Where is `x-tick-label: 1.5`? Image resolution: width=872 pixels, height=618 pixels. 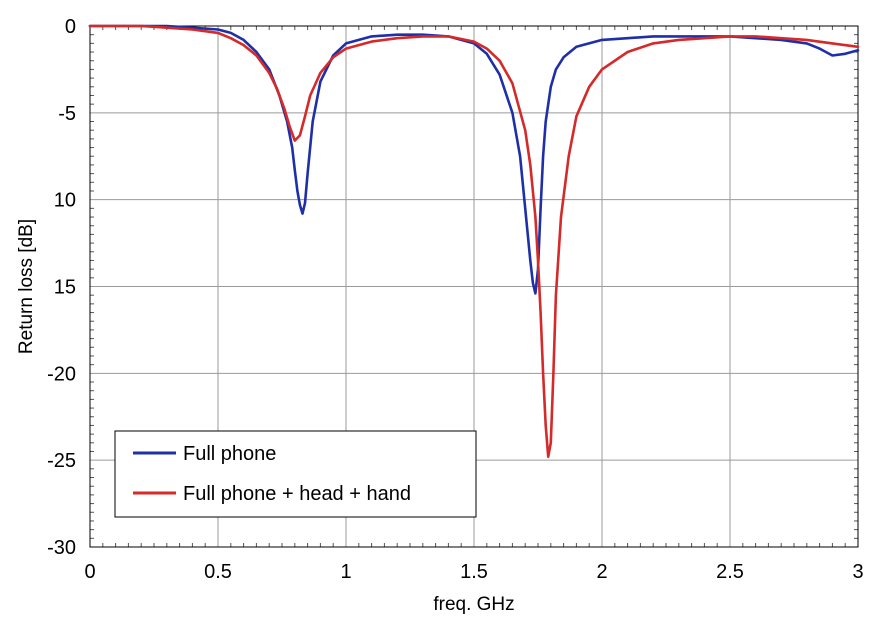
x-tick-label: 1.5 is located at coordinates (474, 572).